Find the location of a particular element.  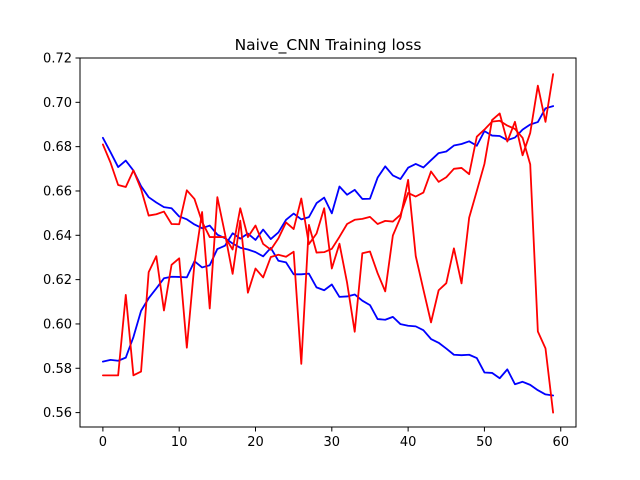

x-tick-label: 50 is located at coordinates (484, 442).